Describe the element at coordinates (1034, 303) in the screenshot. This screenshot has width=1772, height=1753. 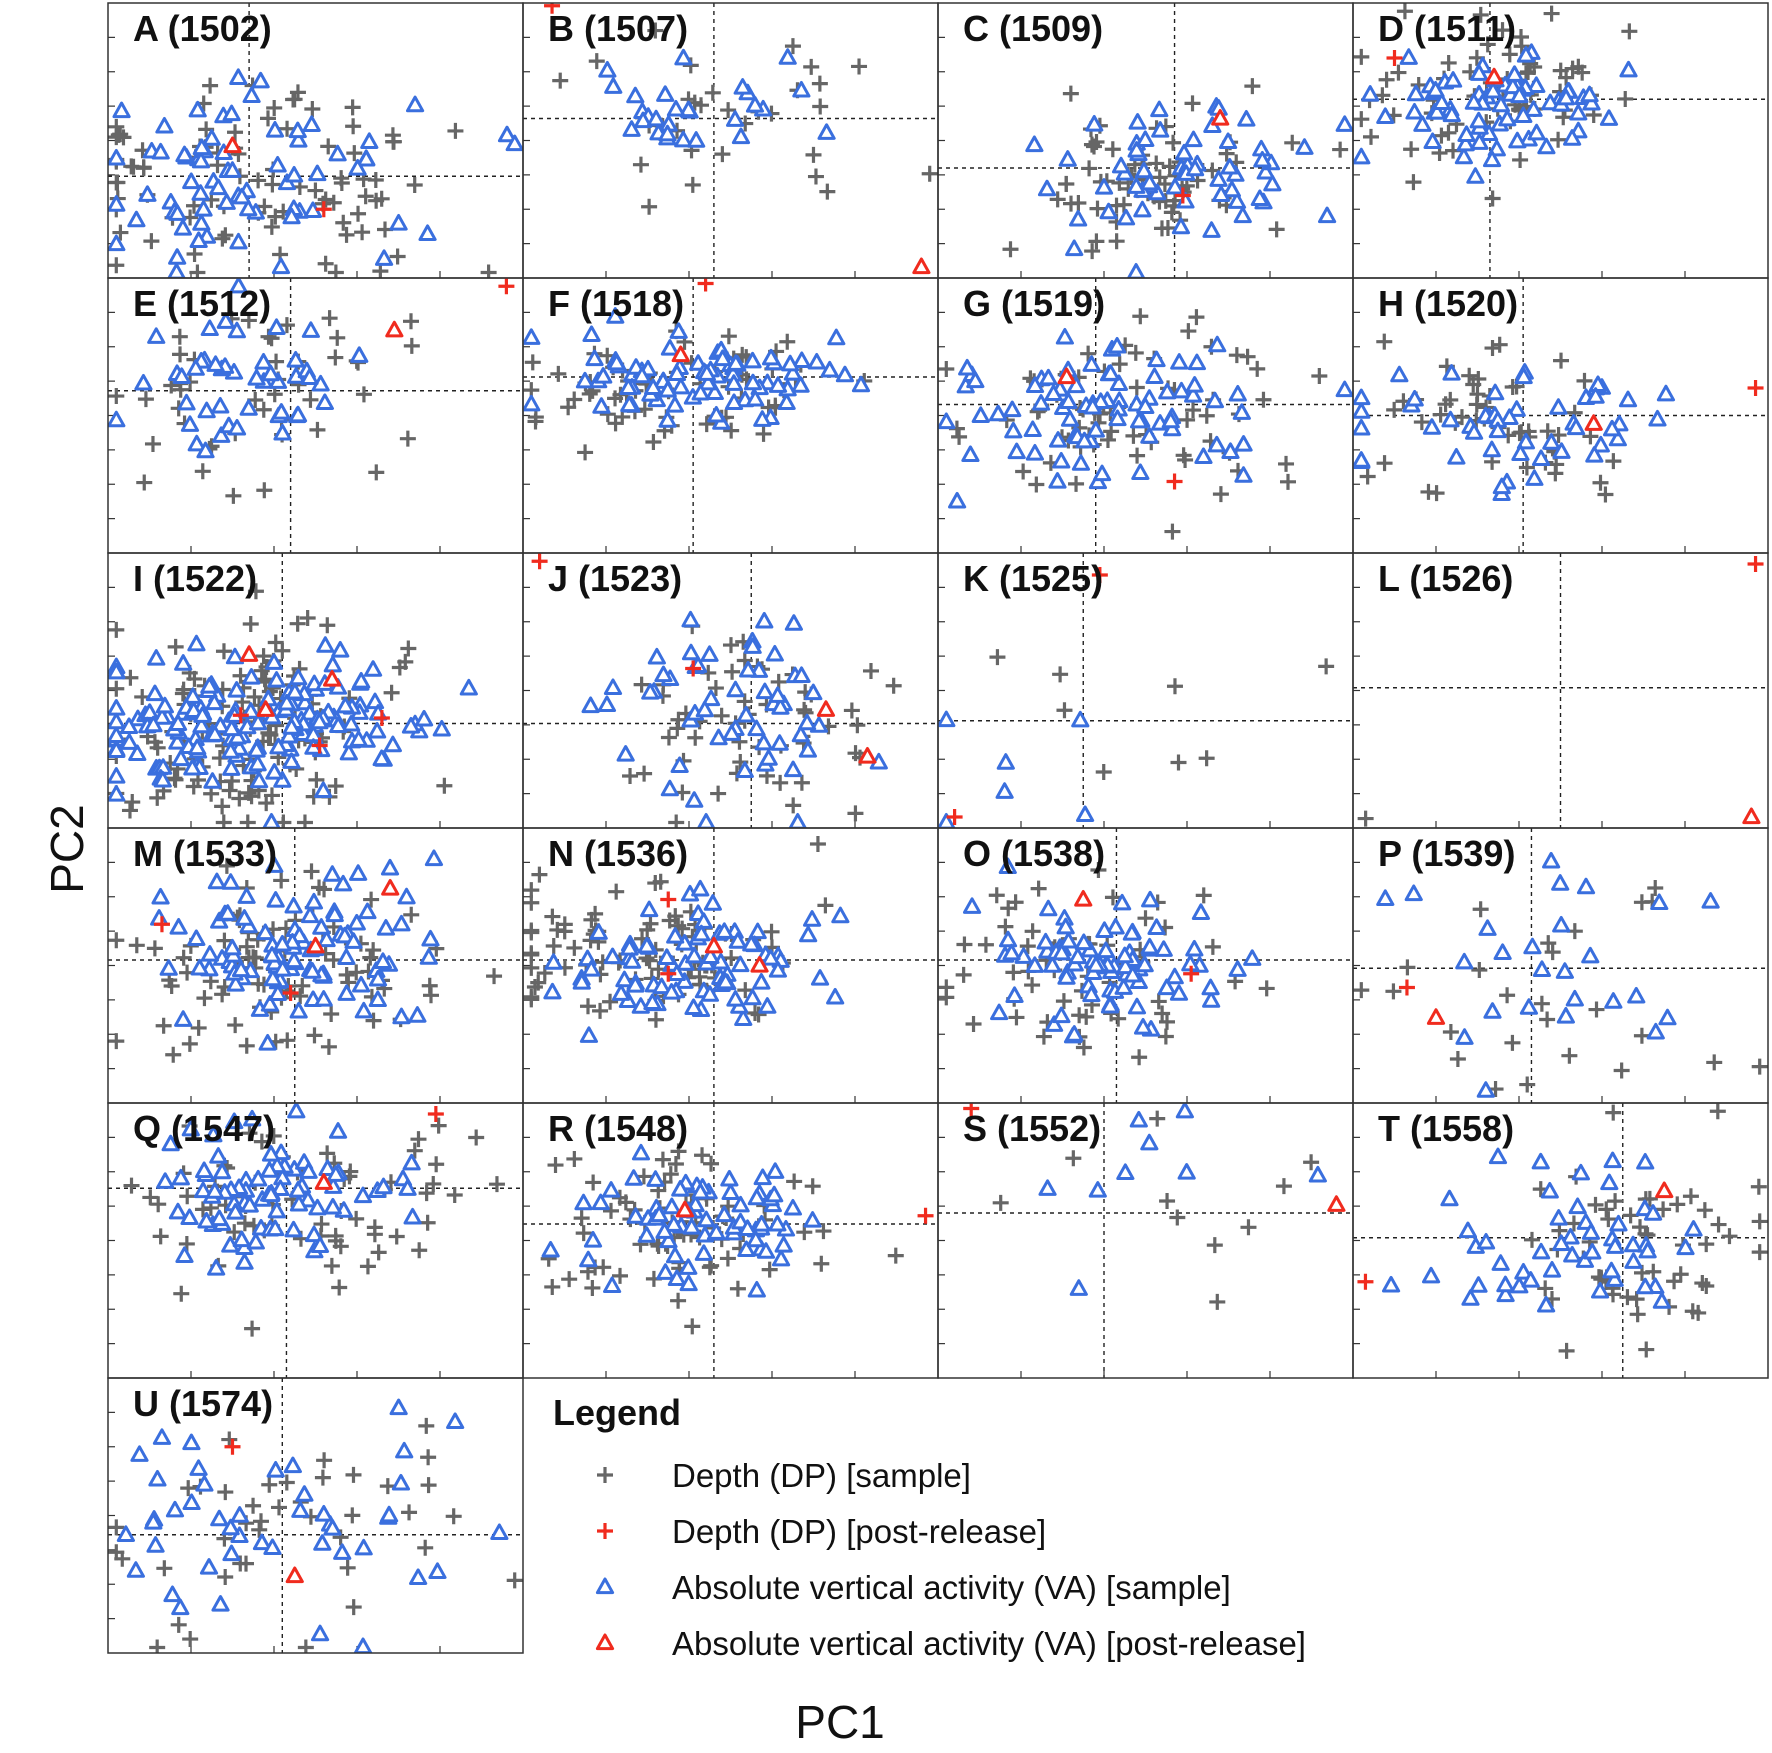
I see `panel-label: G (1519)` at that location.